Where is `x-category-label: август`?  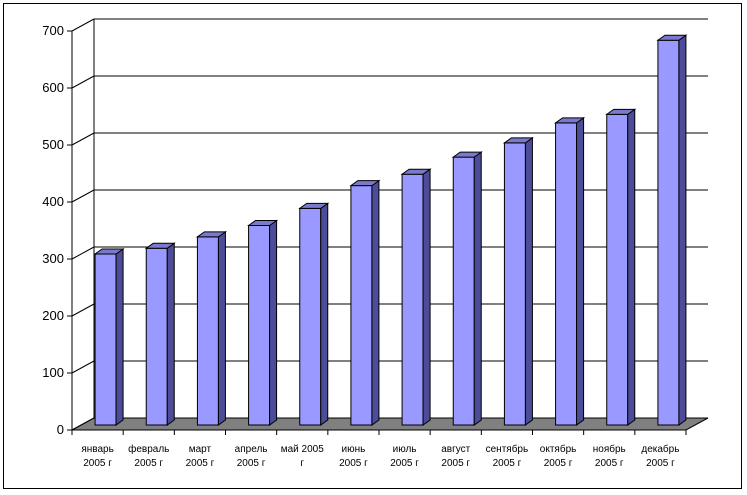 x-category-label: август is located at coordinates (455, 449).